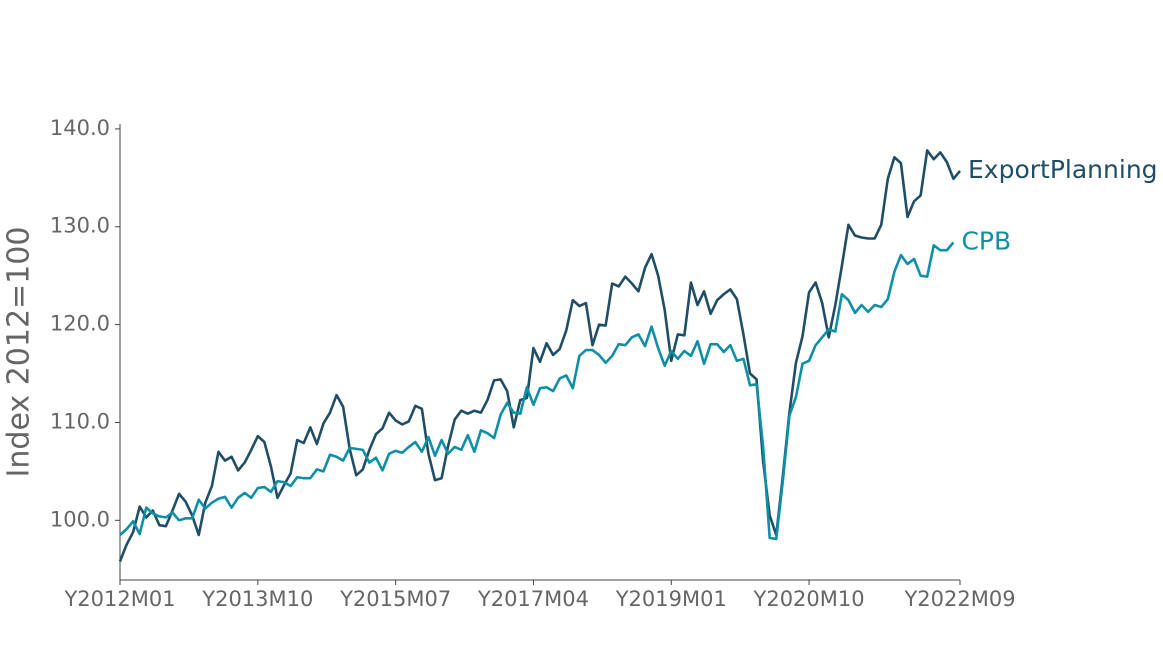  What do you see at coordinates (959, 599) in the screenshot?
I see `x-tick-label: Y2022M09` at bounding box center [959, 599].